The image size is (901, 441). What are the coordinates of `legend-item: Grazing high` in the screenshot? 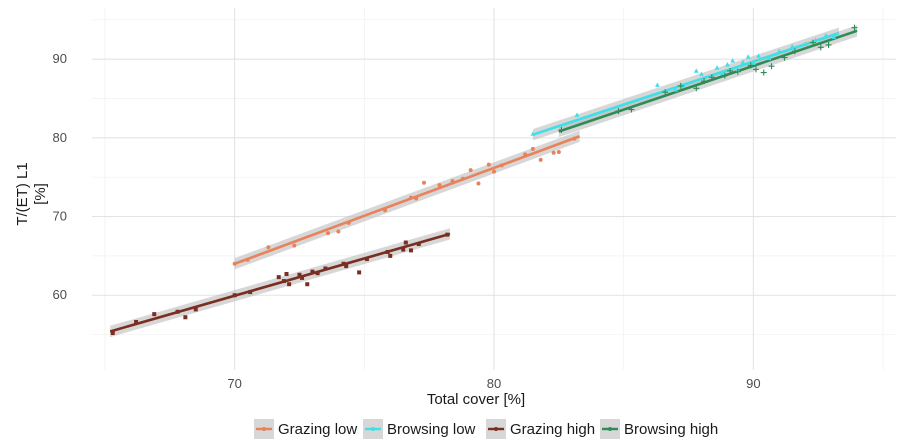 It's located at (540, 429).